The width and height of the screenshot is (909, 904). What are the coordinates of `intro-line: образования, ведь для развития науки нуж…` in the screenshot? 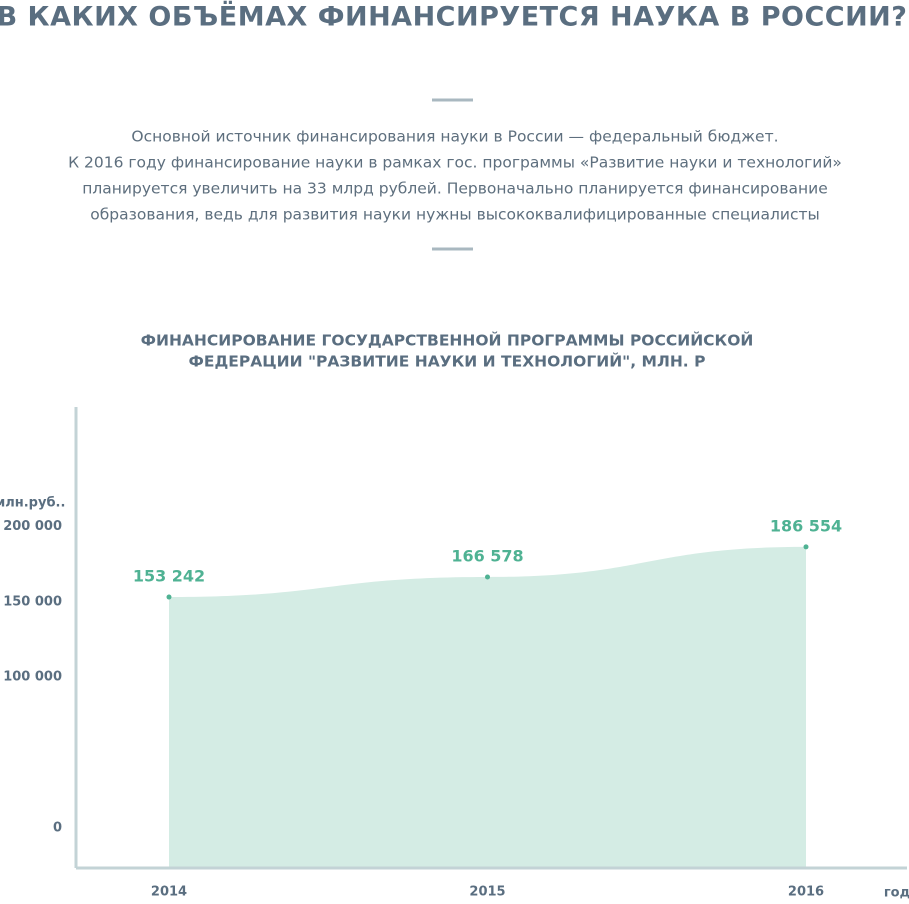 It's located at (454, 215).